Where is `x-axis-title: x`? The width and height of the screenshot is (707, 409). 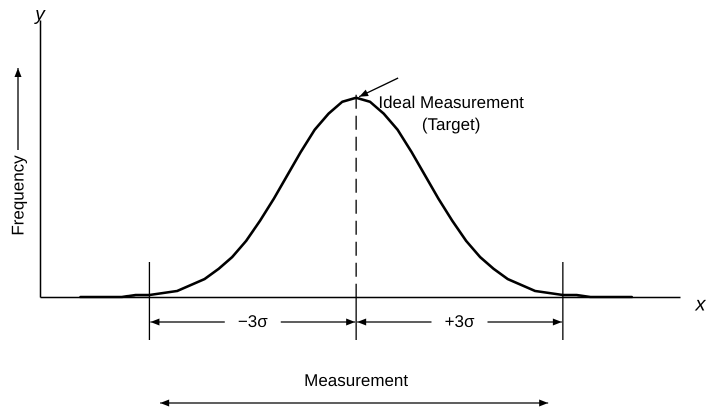 x-axis-title: x is located at coordinates (700, 305).